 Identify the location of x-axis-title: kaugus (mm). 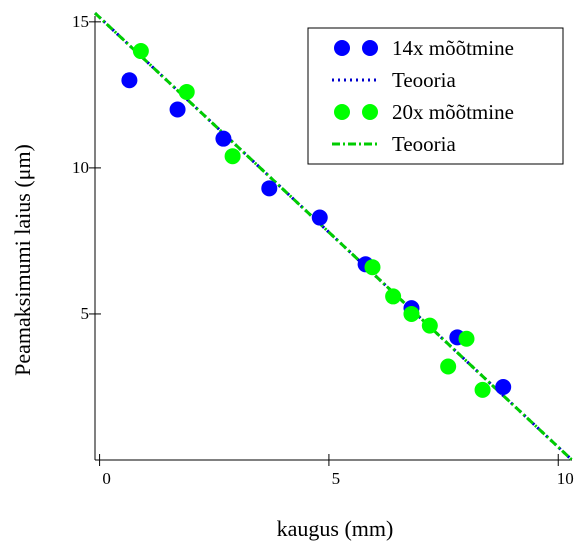
(335, 528).